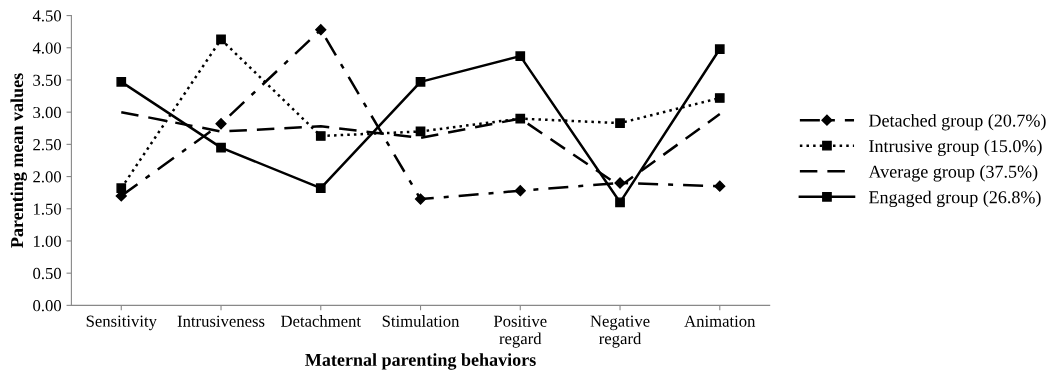 This screenshot has width=1050, height=389. I want to click on x-tick-label: Stimulation, so click(421, 321).